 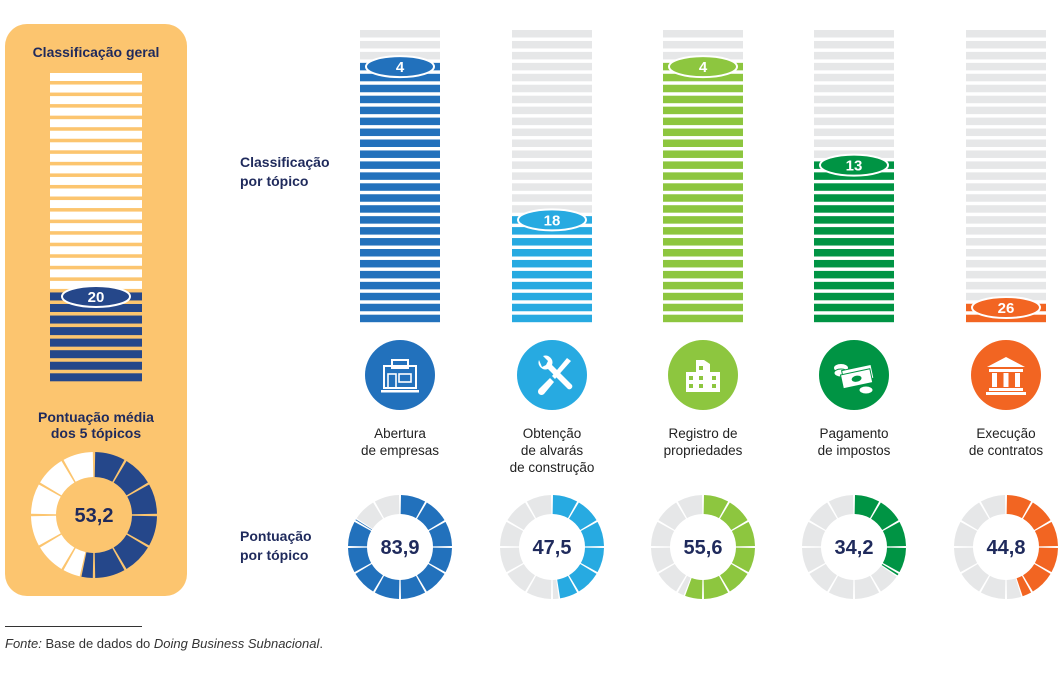 I want to click on rank-bar-5: 26, so click(x=1006, y=176).